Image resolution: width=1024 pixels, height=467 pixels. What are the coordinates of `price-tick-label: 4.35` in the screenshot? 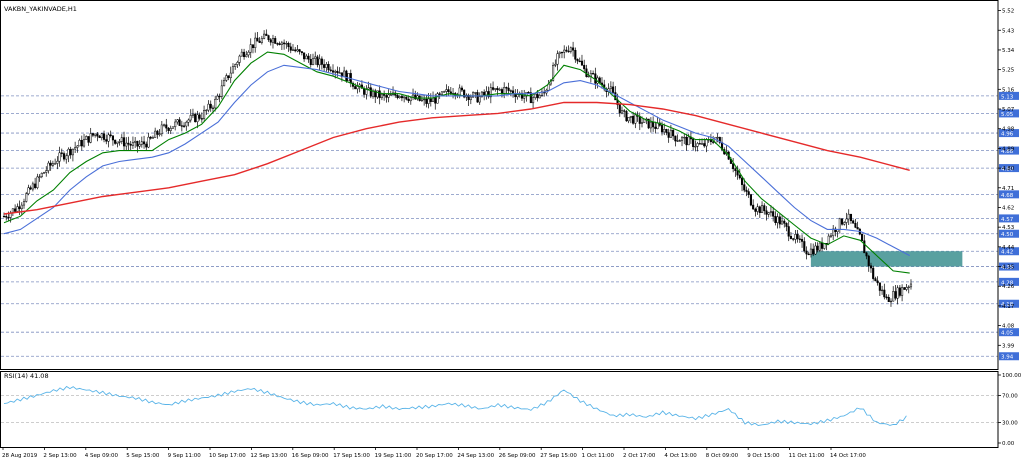 It's located at (1008, 268).